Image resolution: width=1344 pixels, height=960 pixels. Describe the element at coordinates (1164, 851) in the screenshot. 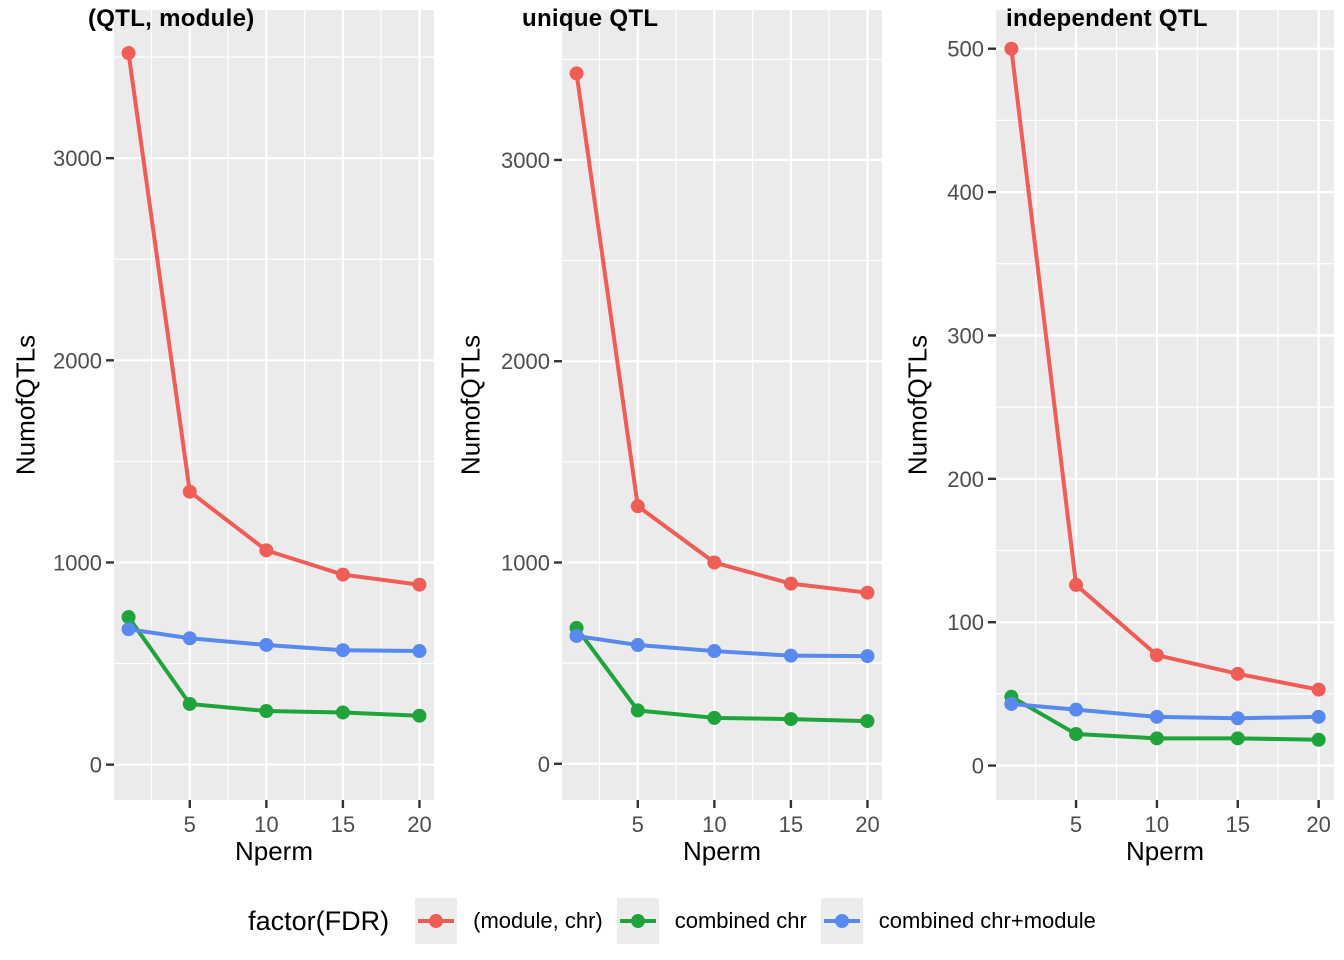

I see `x-axis-label-3: Nperm` at that location.